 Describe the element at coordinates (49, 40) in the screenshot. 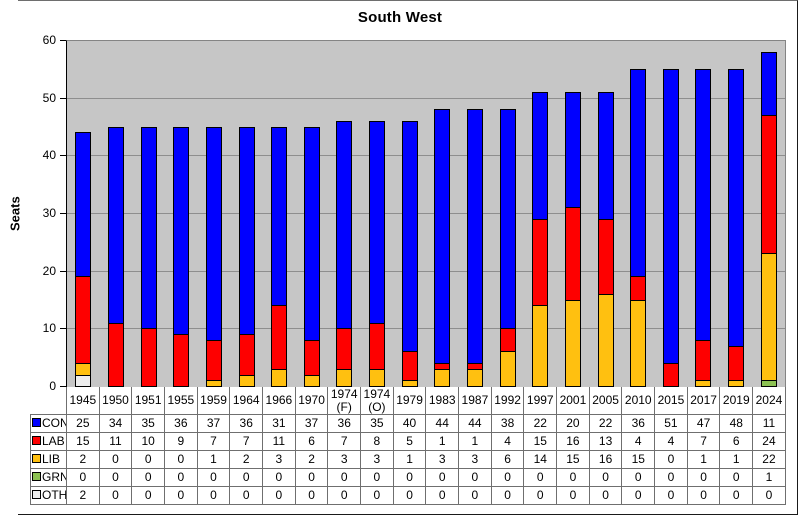

I see `y-tick-label: 60` at that location.